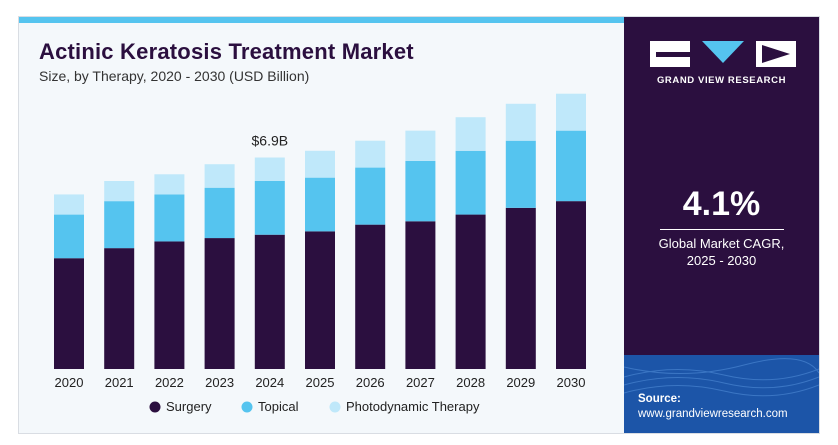 Image resolution: width=838 pixels, height=445 pixels. Describe the element at coordinates (571, 285) in the screenshot. I see `bar-surgery-2030` at that location.